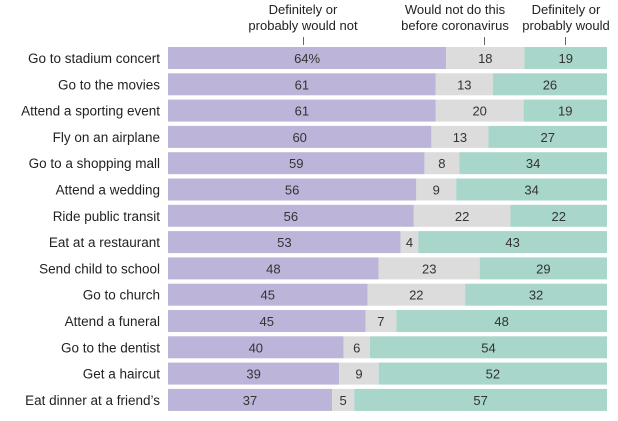 This screenshot has height=421, width=618. I want to click on value-label-would-not: 48, so click(273, 268).